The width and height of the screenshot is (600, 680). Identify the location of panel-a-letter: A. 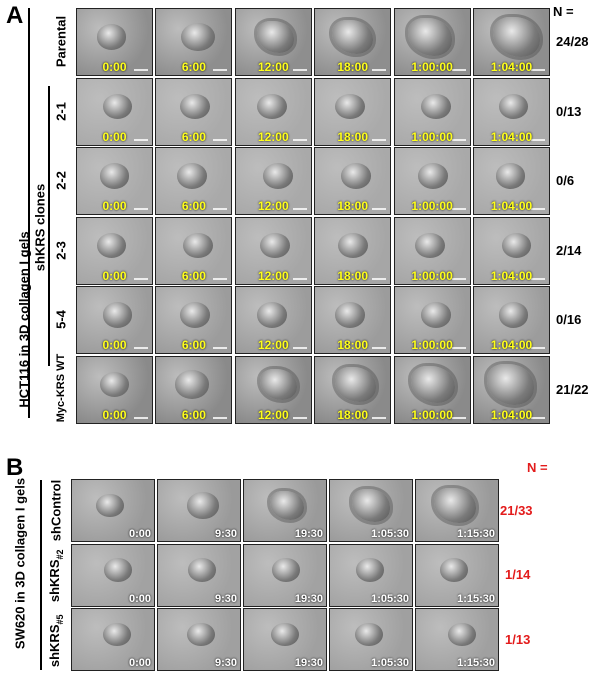
(15, 15).